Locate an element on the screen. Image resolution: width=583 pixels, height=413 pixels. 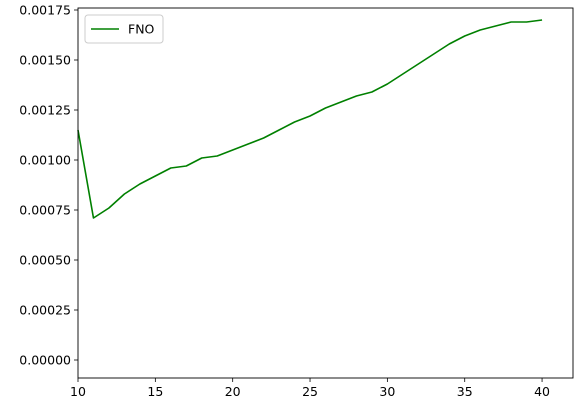
legend: FNO is located at coordinates (124, 29).